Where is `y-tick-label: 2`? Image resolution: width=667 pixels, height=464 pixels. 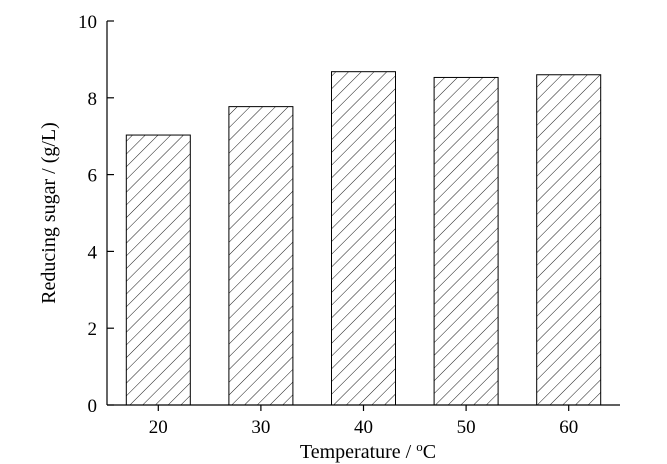 y-tick-label: 2 is located at coordinates (93, 329).